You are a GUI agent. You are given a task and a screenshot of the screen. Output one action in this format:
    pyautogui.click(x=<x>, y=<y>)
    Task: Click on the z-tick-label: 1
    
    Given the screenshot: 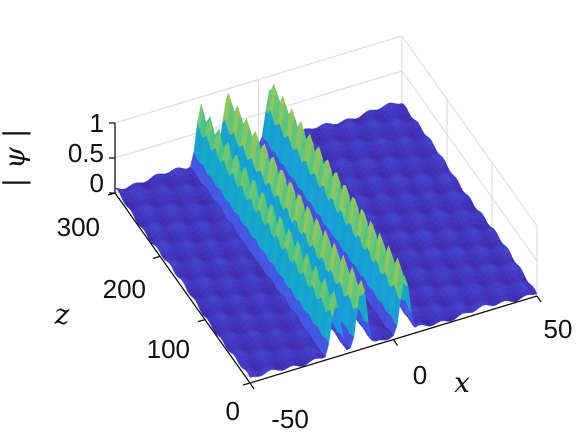 What is the action you would take?
    pyautogui.click(x=97, y=123)
    